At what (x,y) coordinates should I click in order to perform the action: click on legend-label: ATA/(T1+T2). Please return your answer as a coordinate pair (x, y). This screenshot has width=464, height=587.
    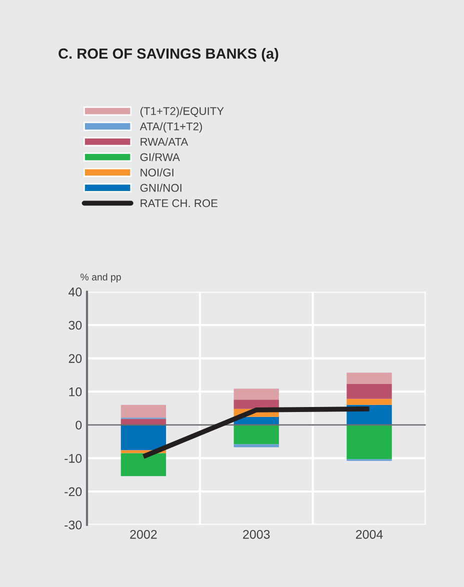
    Looking at the image, I should click on (171, 127).